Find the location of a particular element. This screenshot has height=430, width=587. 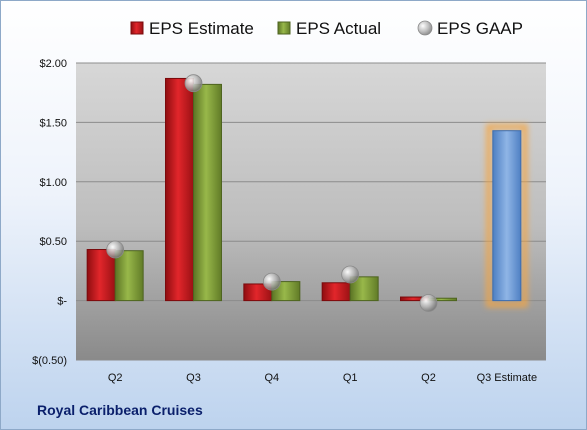

legend-label: EPS GAAP is located at coordinates (480, 28).